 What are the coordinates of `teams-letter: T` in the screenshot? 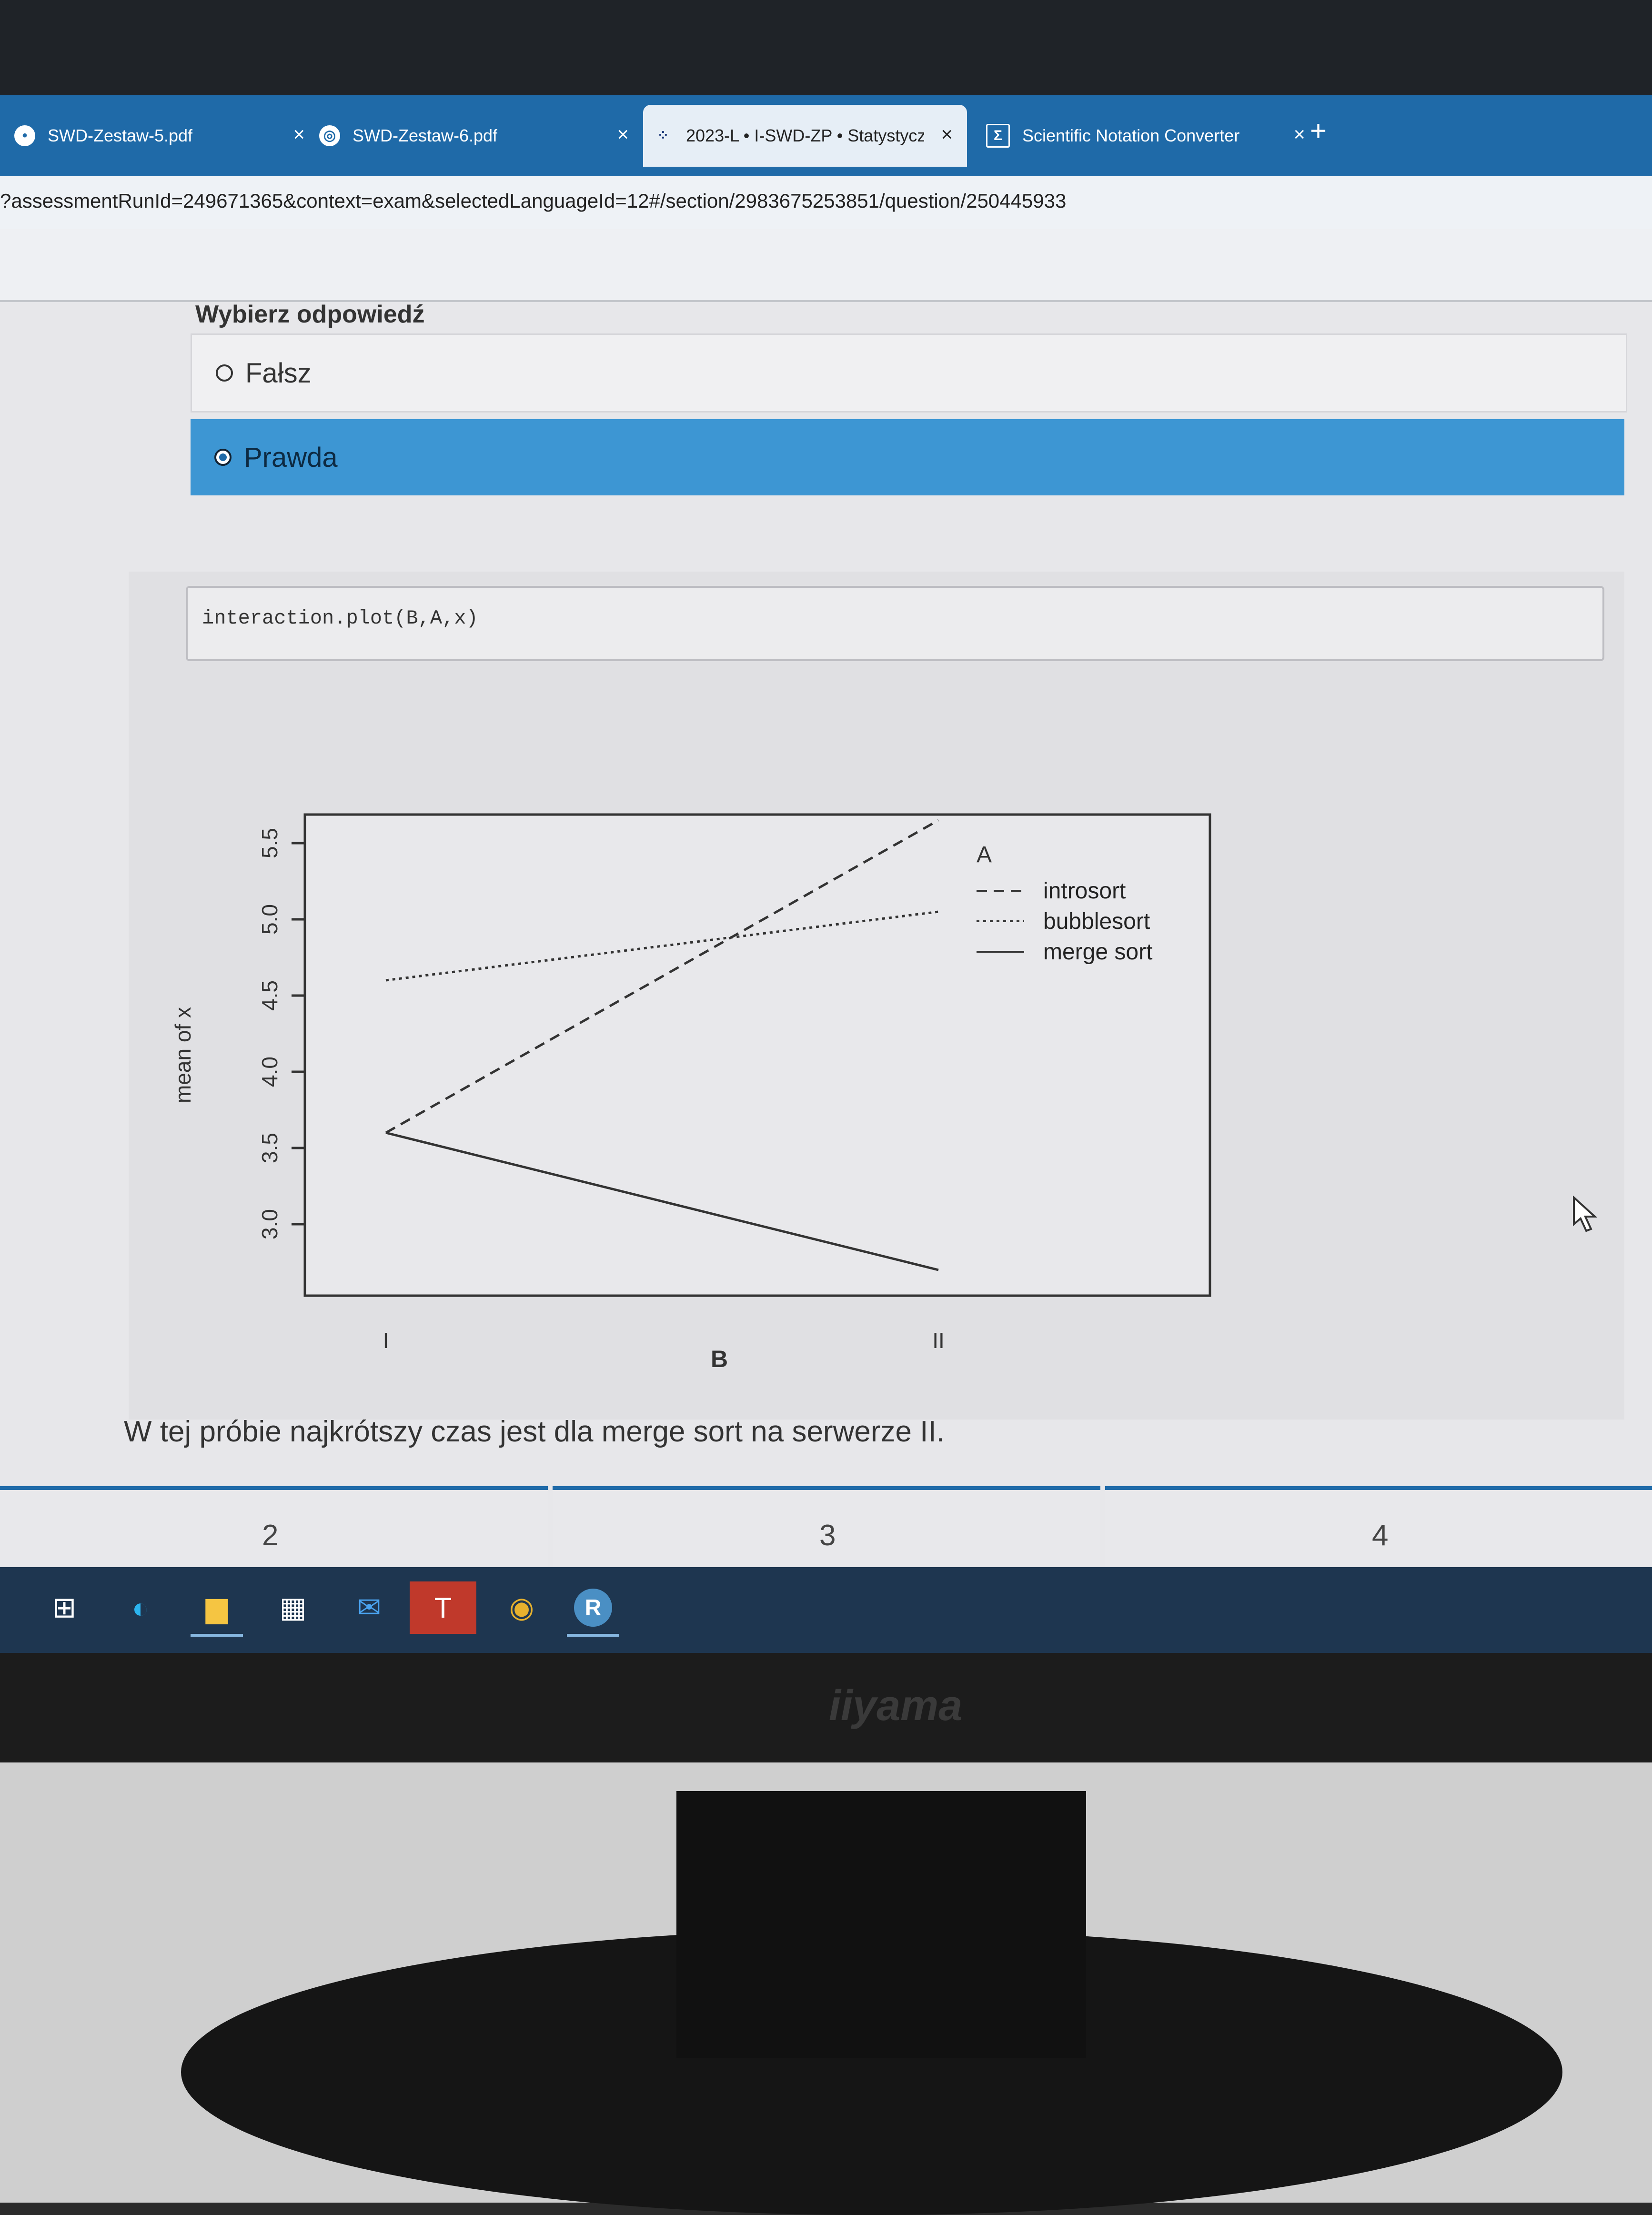 It's located at (443, 1607).